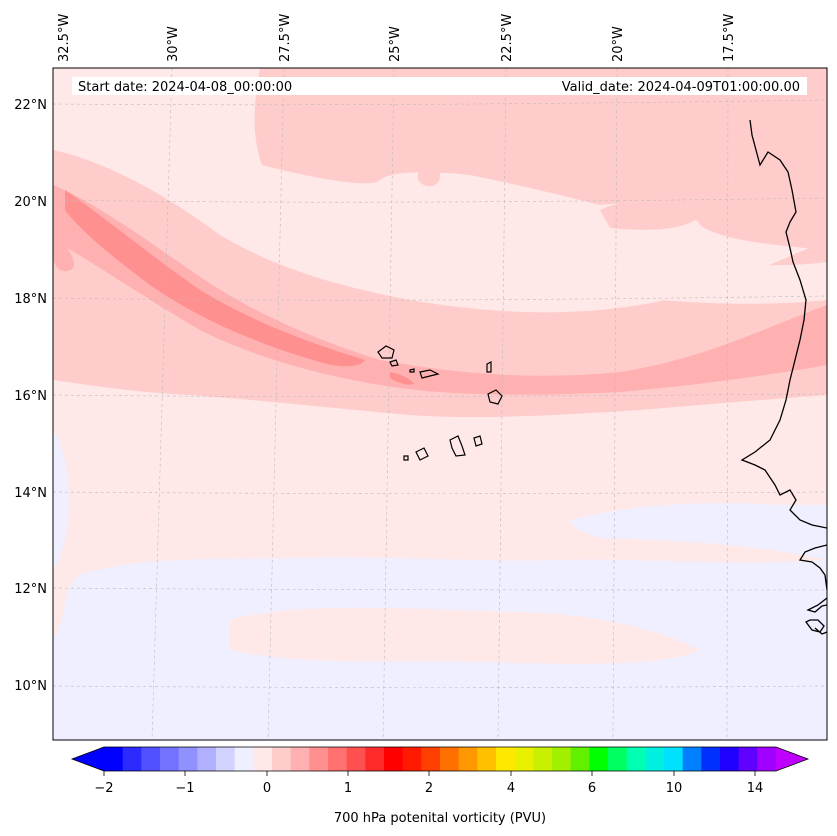 The width and height of the screenshot is (837, 836). Describe the element at coordinates (88, 759) in the screenshot. I see `colorbar-under-arrow` at that location.